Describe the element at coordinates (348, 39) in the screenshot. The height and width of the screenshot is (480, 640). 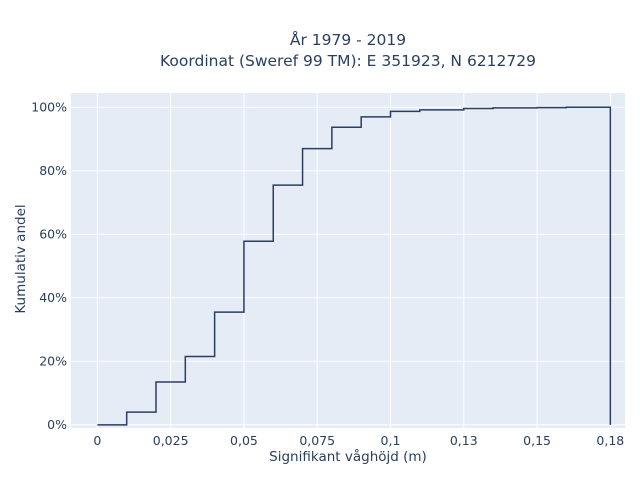
I see `chart-title: År 1979 - 2019` at that location.